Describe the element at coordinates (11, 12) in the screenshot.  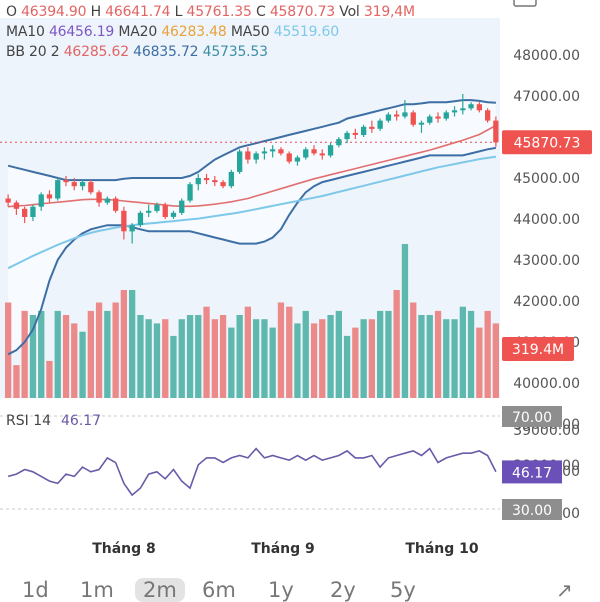
I see `open-label: O` at that location.